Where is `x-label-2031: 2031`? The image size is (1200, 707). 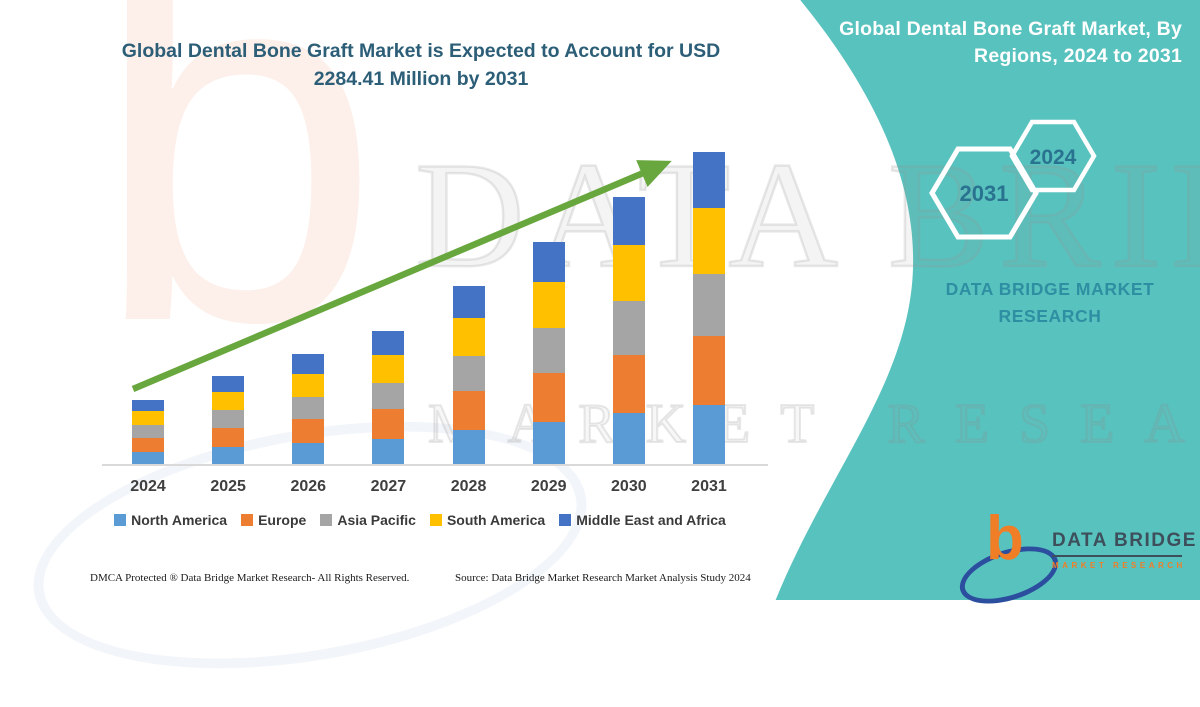 x-label-2031: 2031 is located at coordinates (709, 486).